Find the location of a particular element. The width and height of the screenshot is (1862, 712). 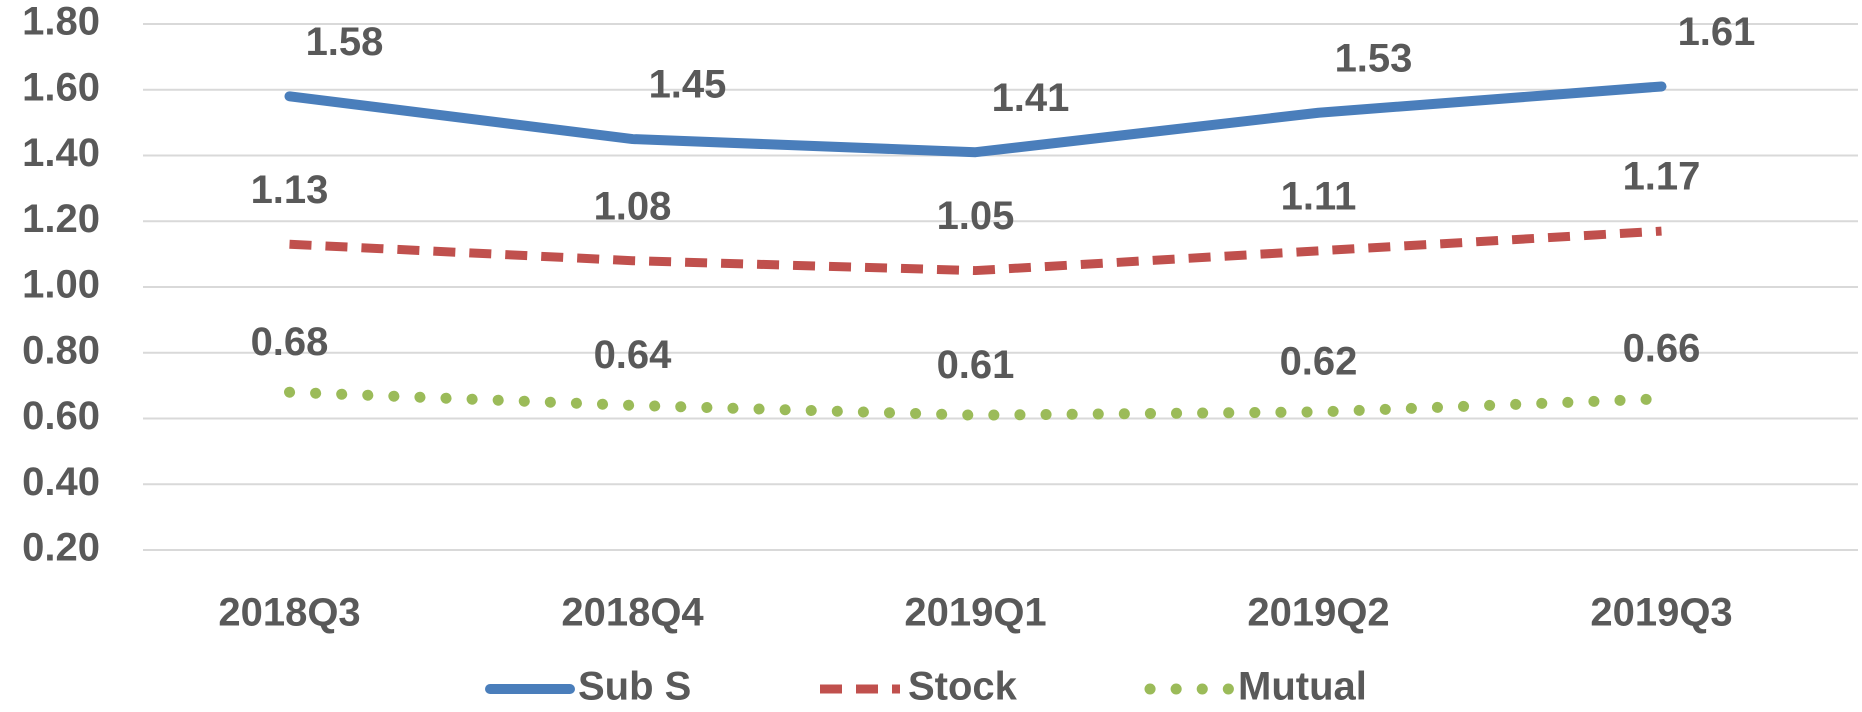

data-label: 1.58 is located at coordinates (345, 42).